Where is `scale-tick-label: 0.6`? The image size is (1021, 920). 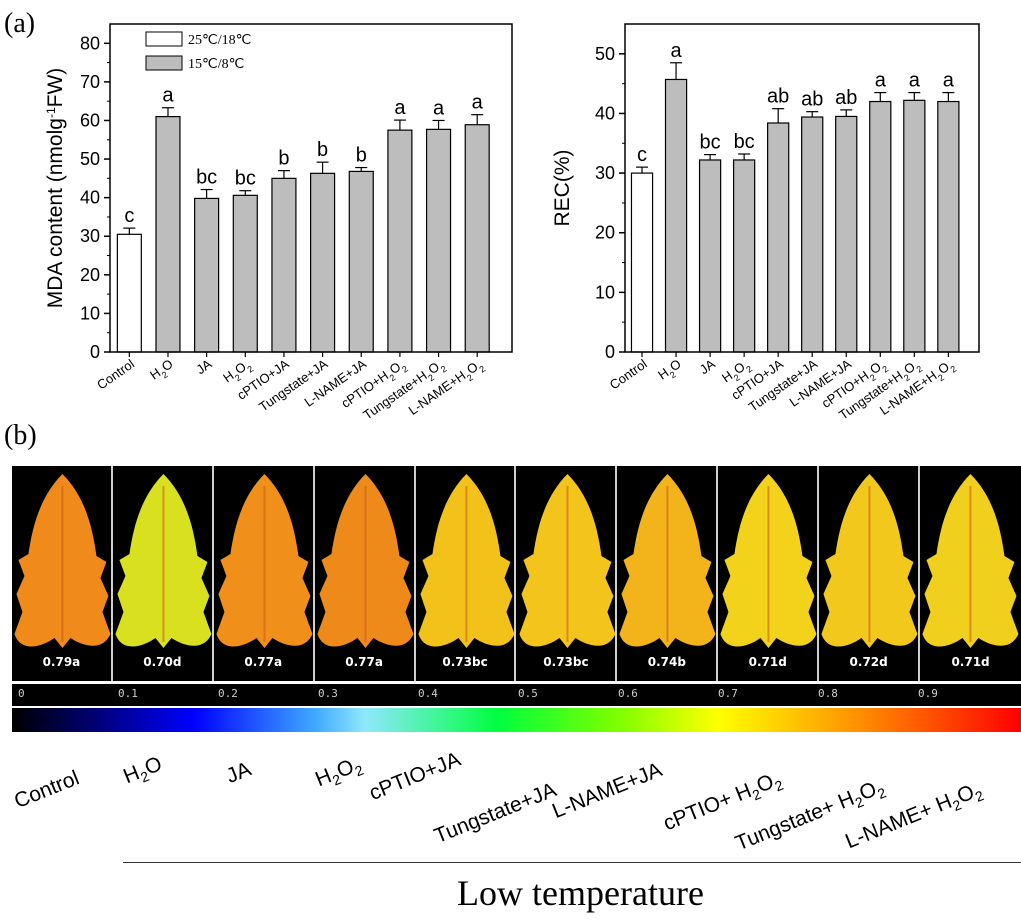 scale-tick-label: 0.6 is located at coordinates (628, 693).